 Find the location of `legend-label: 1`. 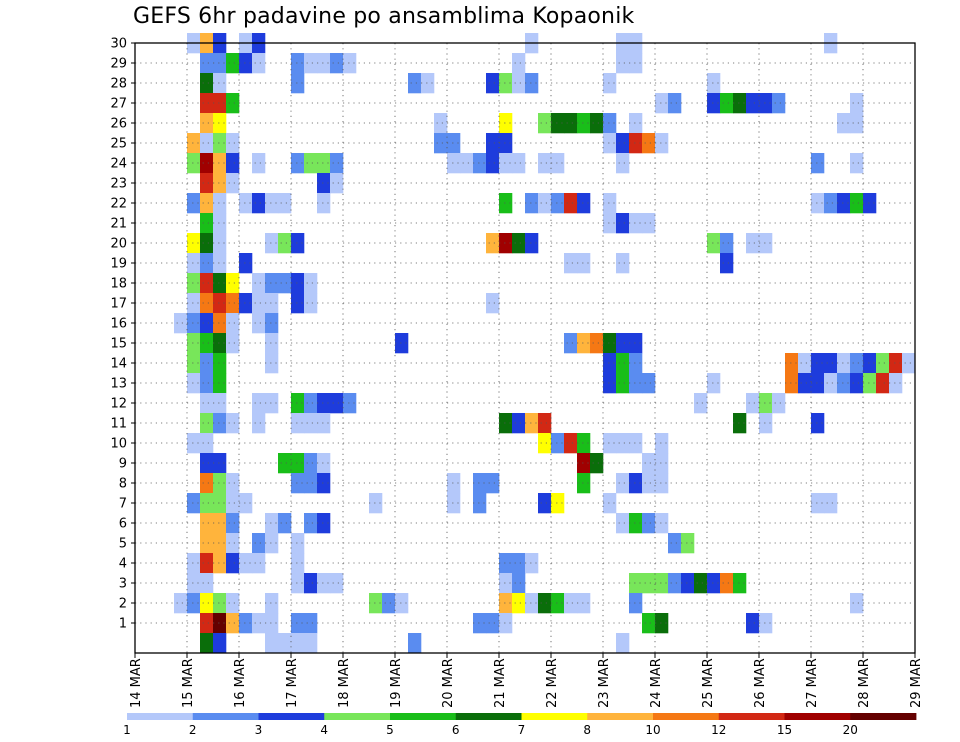

legend-label: 1 is located at coordinates (127, 730).